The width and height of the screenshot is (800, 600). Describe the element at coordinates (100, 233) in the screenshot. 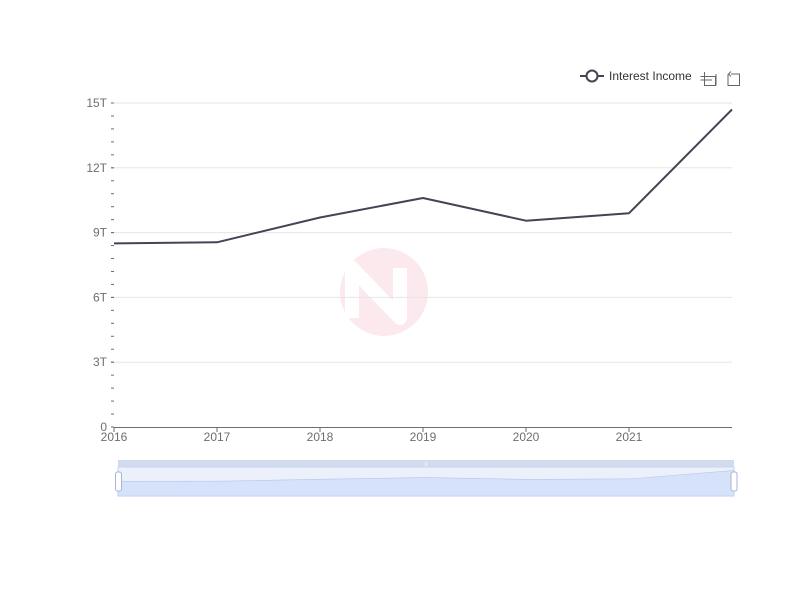

I see `y-tick-label: 9T` at that location.